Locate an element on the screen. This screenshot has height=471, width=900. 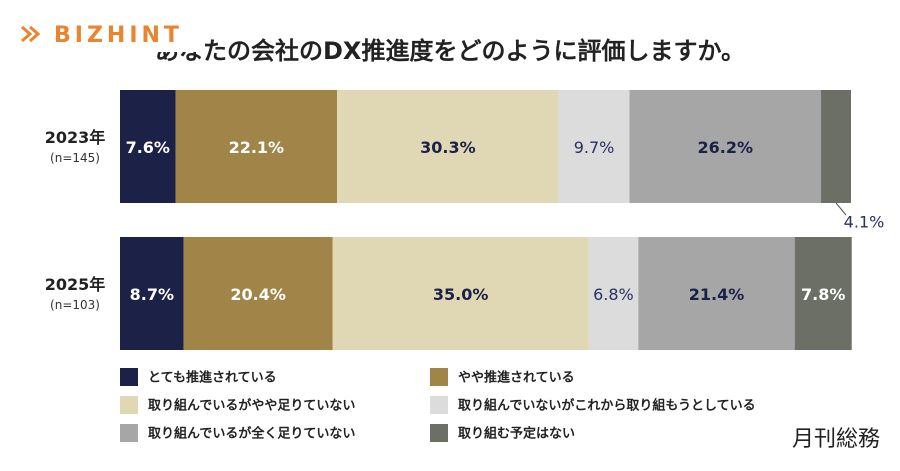
value-label: 9.7% is located at coordinates (594, 147).